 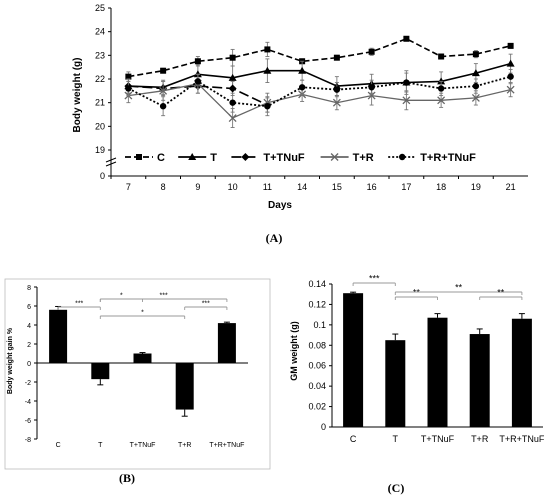 I want to click on y-tick-label: 0.14, so click(x=317, y=284).